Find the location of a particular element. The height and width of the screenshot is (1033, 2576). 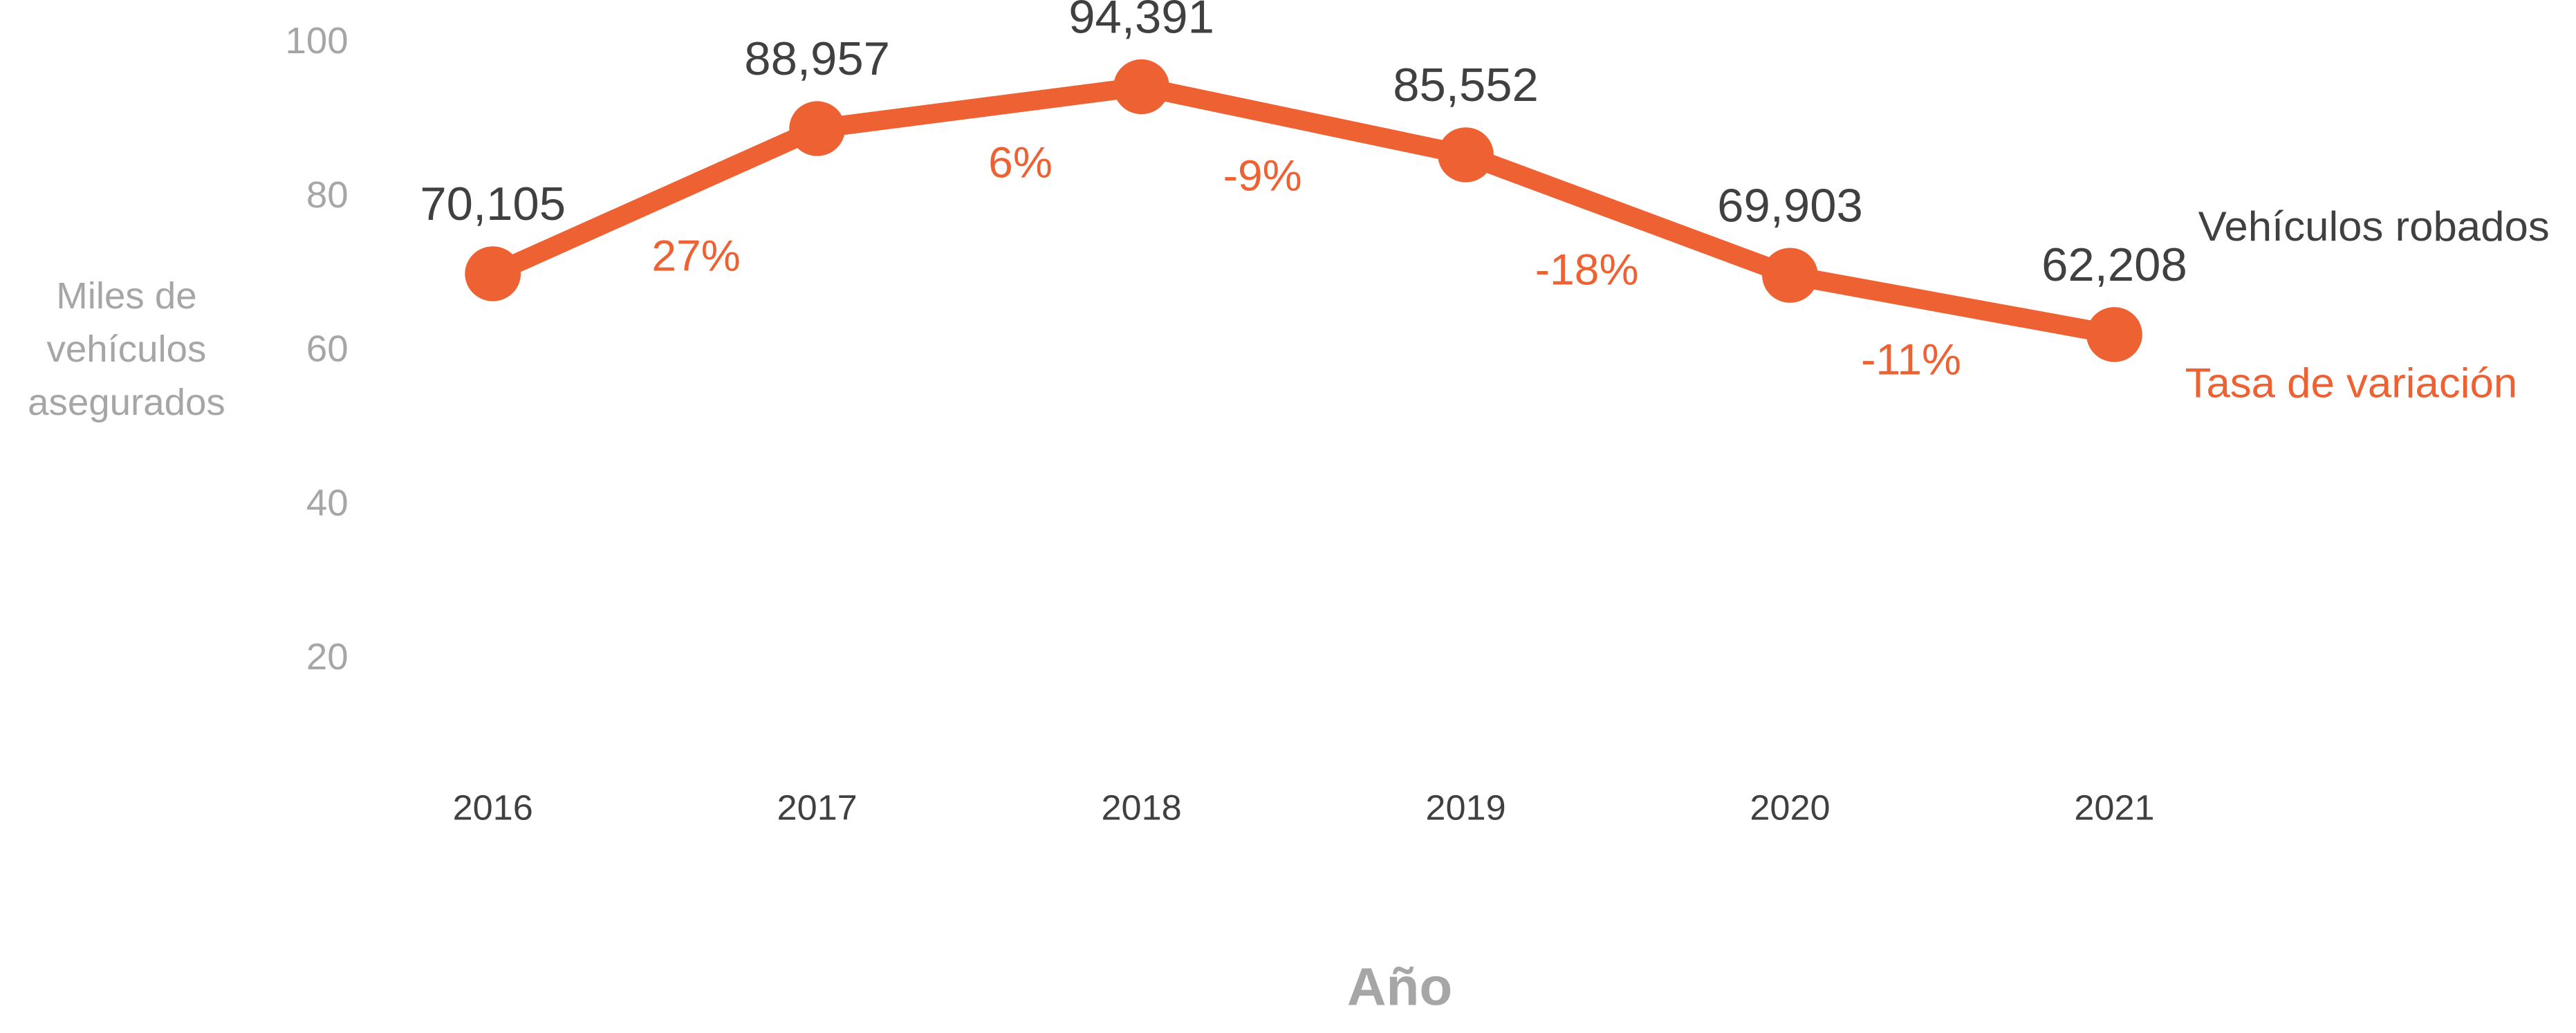

rate-label: -9% is located at coordinates (1262, 176).